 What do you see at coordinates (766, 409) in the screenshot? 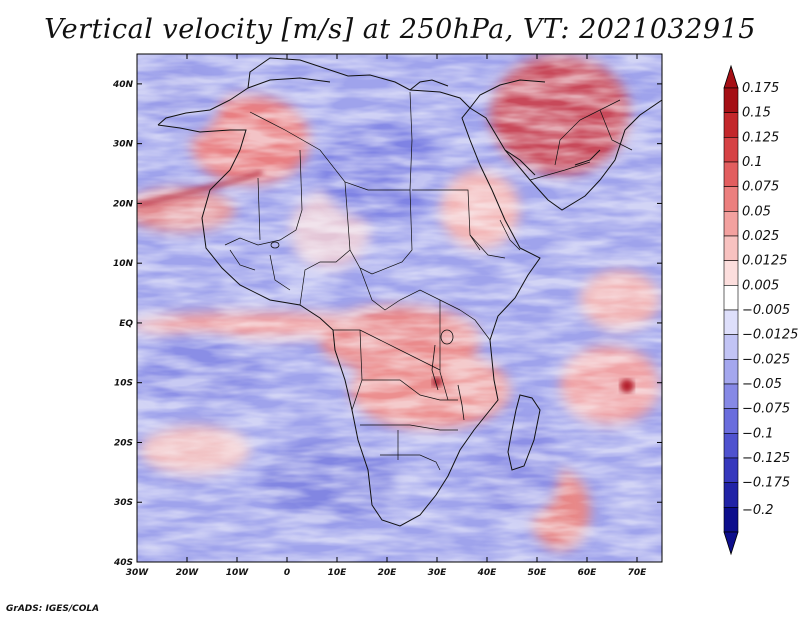
I see `colorbar-label: −0.075` at bounding box center [766, 409].